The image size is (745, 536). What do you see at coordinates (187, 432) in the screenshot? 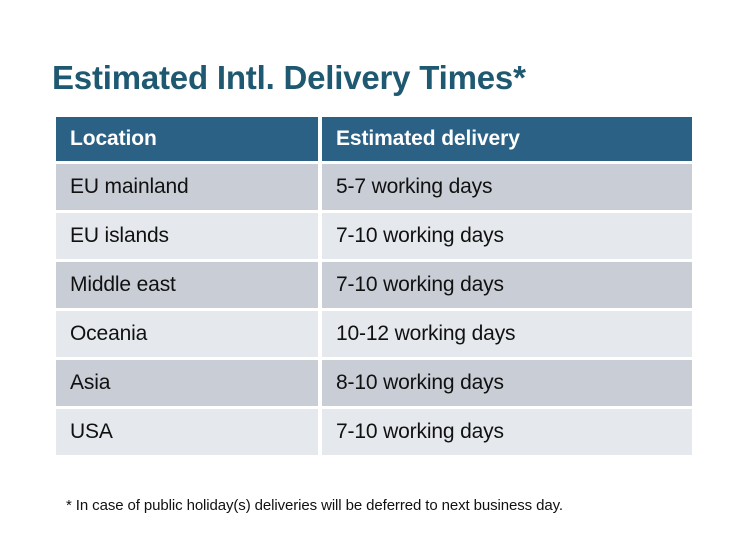
I see `cell-location: USA` at bounding box center [187, 432].